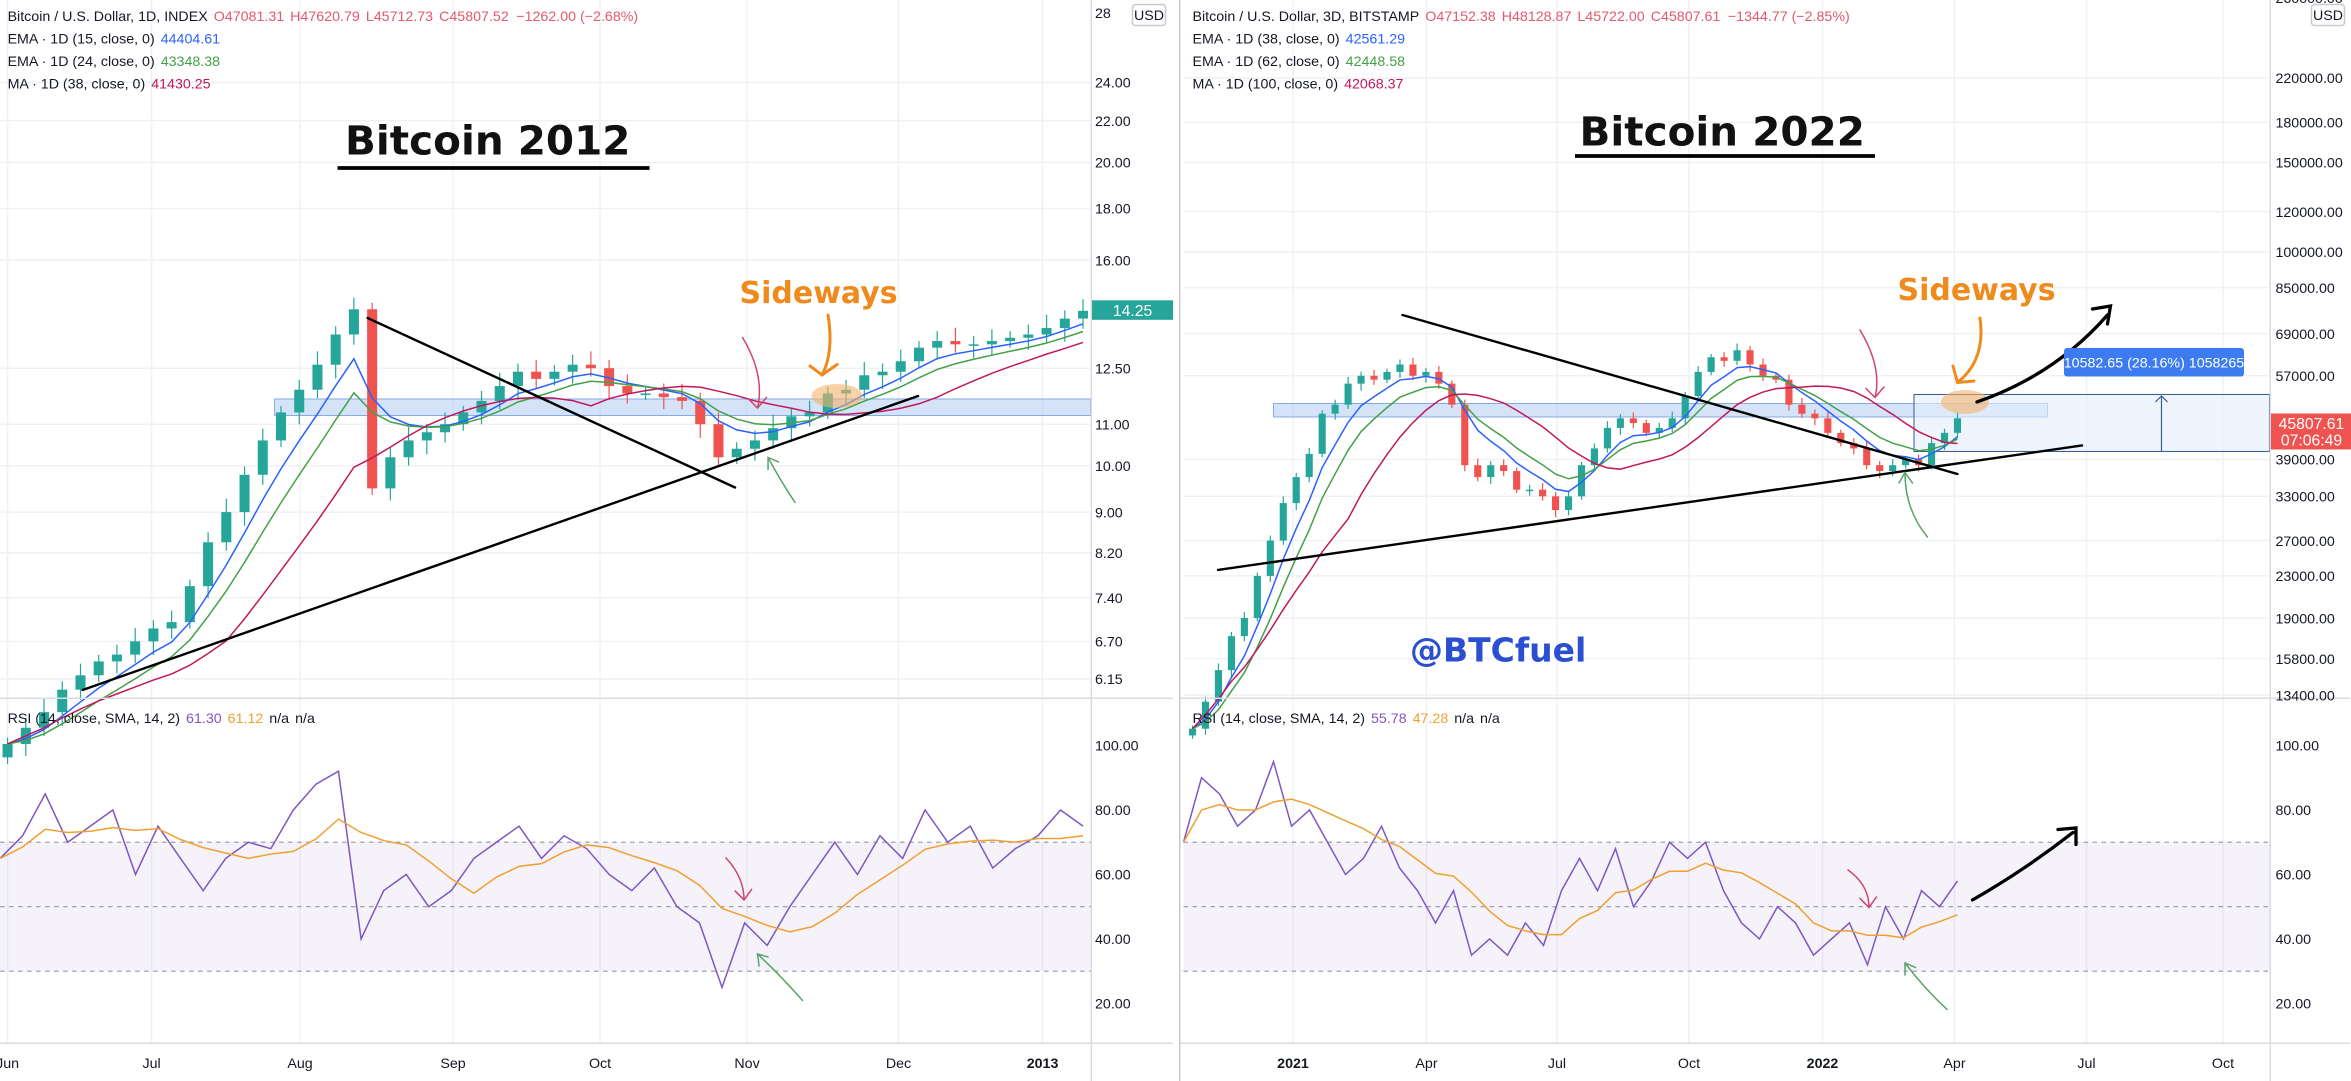 The height and width of the screenshot is (1081, 2351). What do you see at coordinates (1177, 540) in the screenshot?
I see `panel-gap` at bounding box center [1177, 540].